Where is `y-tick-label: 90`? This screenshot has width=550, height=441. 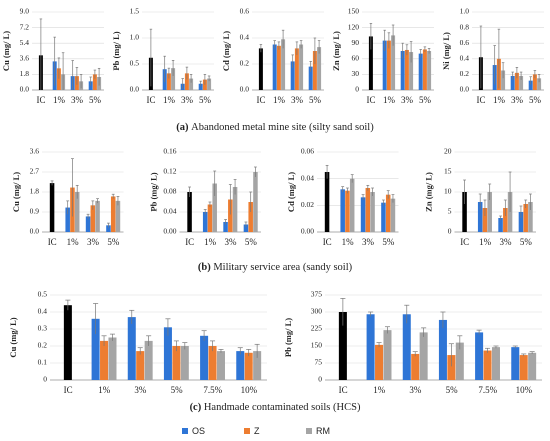 y-tick-label: 90 is located at coordinates (356, 42).